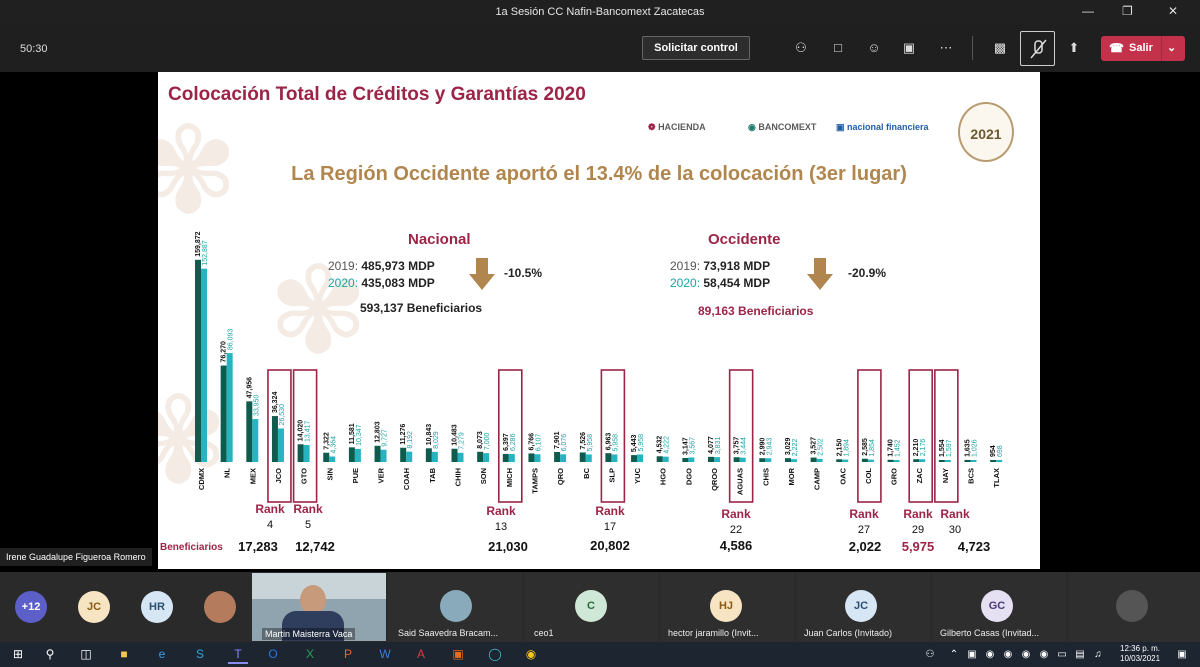 The height and width of the screenshot is (667, 1200). What do you see at coordinates (1000, 47) in the screenshot?
I see `camera-off-icon: ▩` at bounding box center [1000, 47].